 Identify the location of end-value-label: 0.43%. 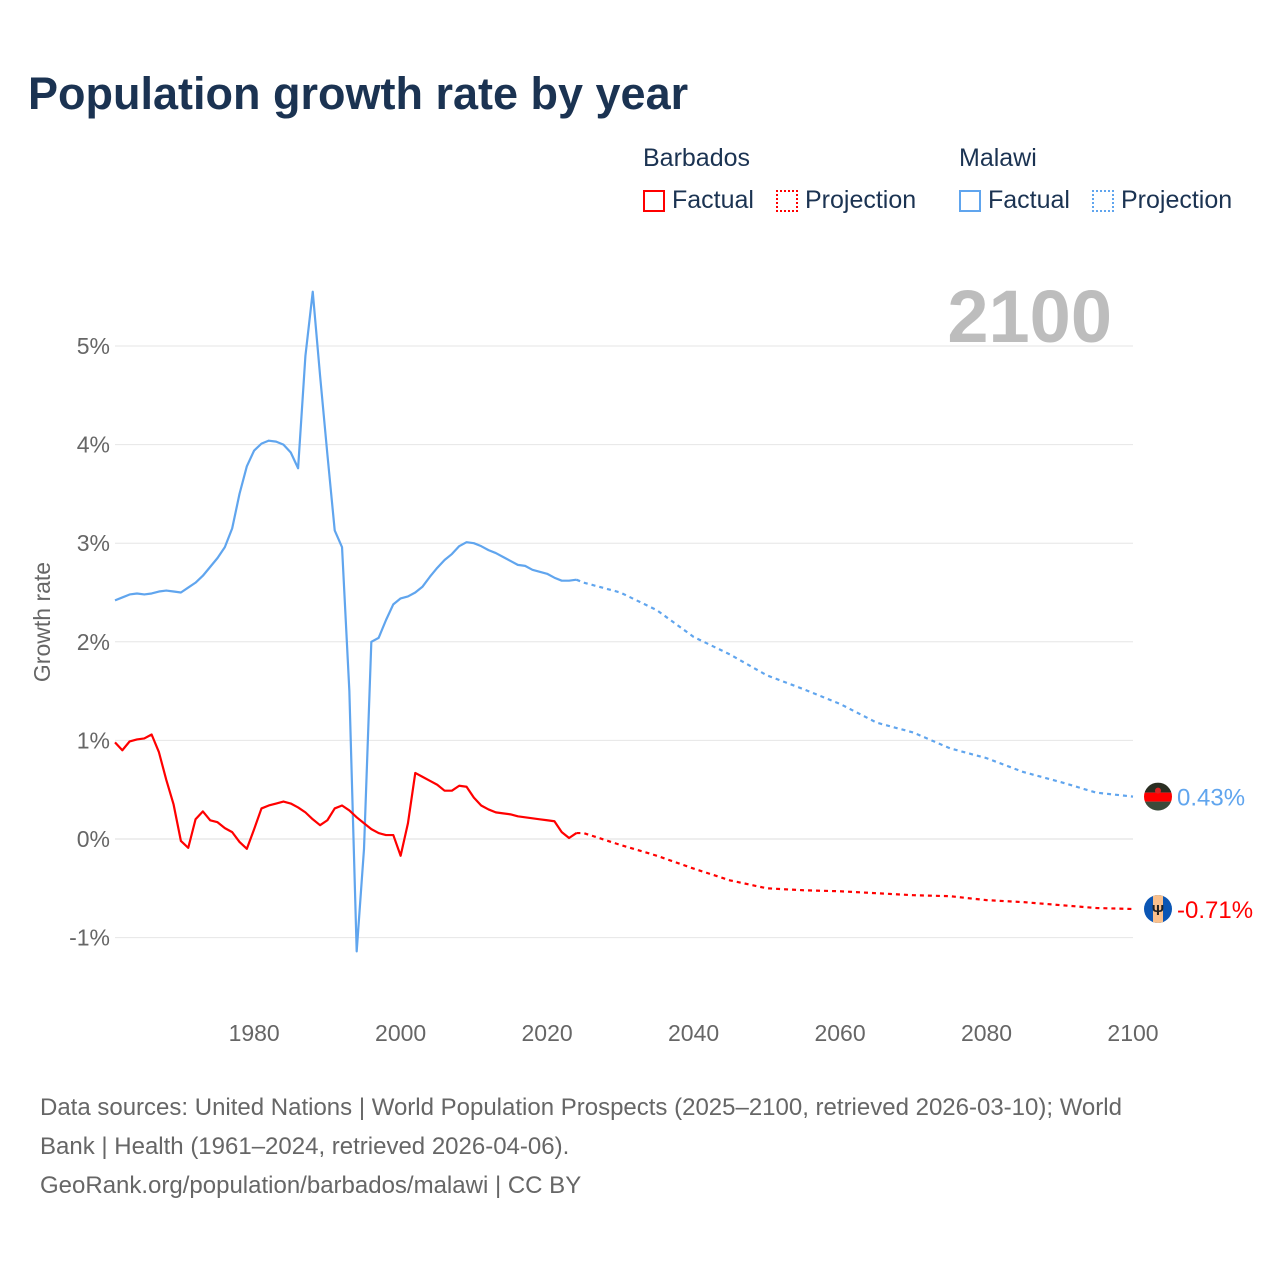
(1211, 798).